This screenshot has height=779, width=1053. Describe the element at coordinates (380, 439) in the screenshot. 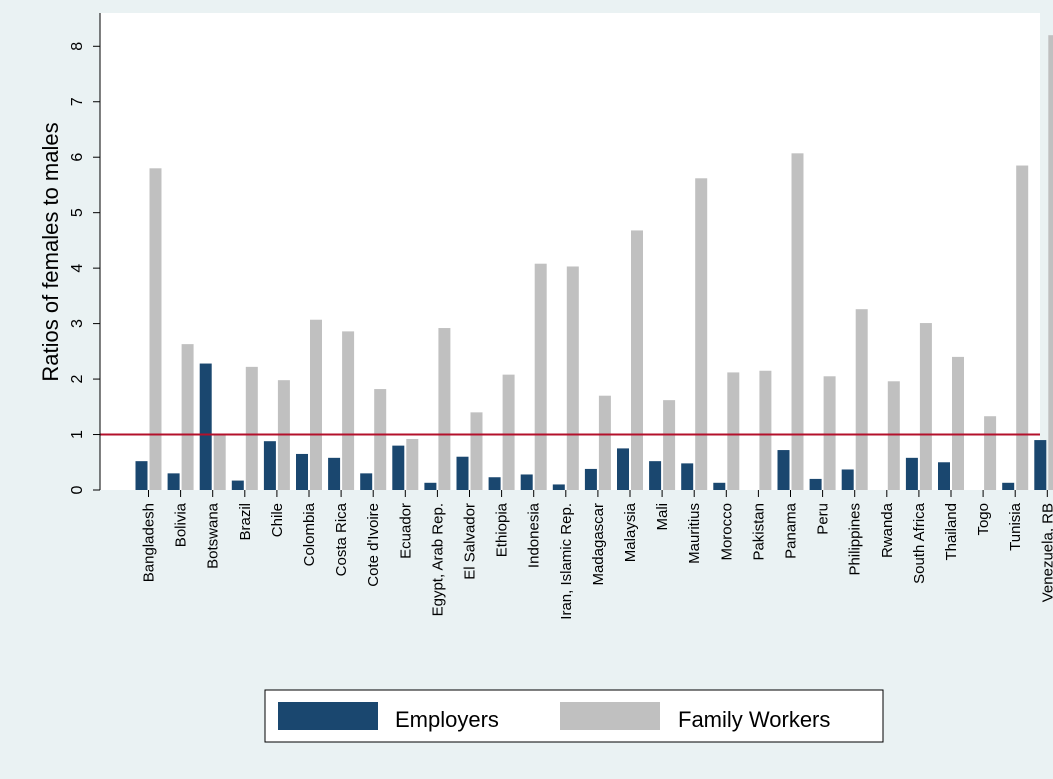

I see `bar-family-workers-cote-d-ivoire` at that location.